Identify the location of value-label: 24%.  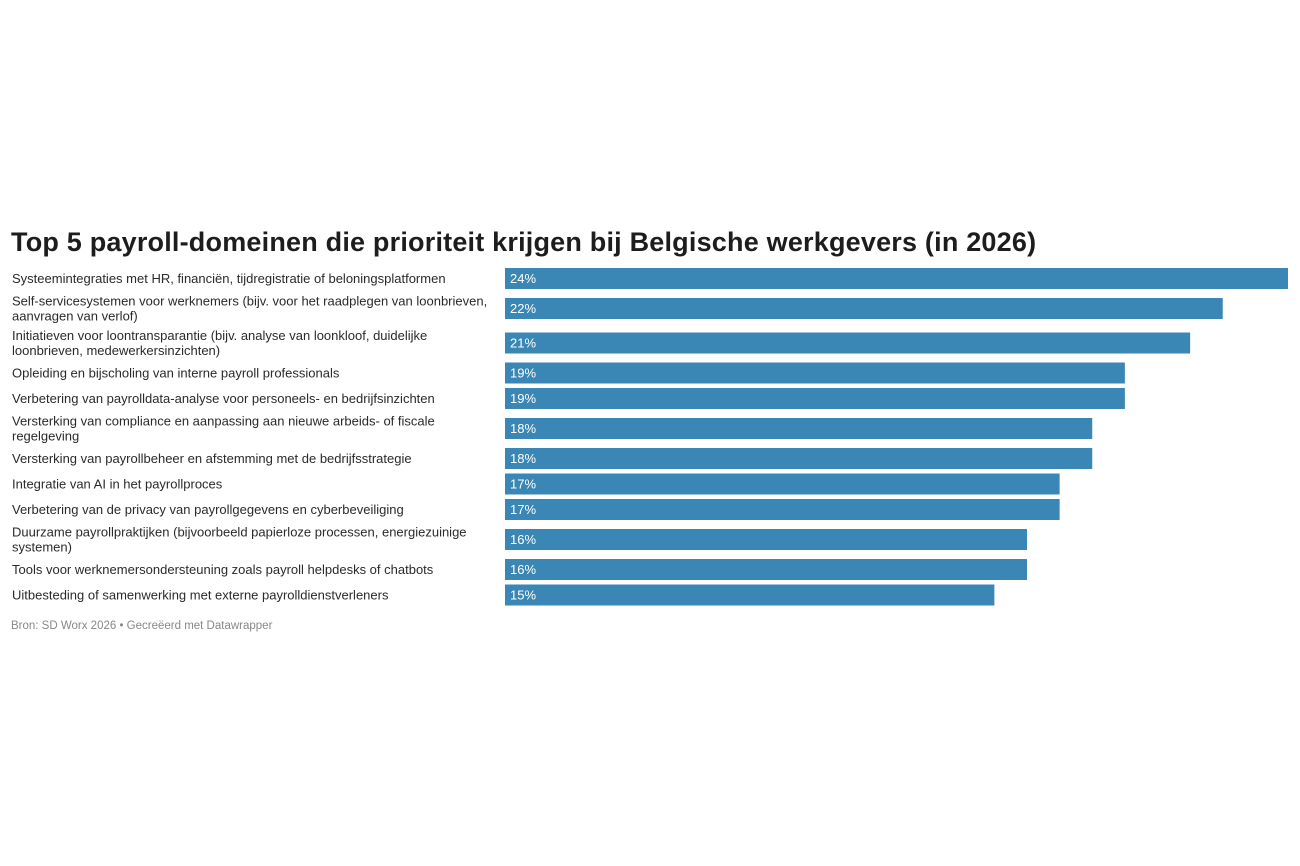
(523, 278).